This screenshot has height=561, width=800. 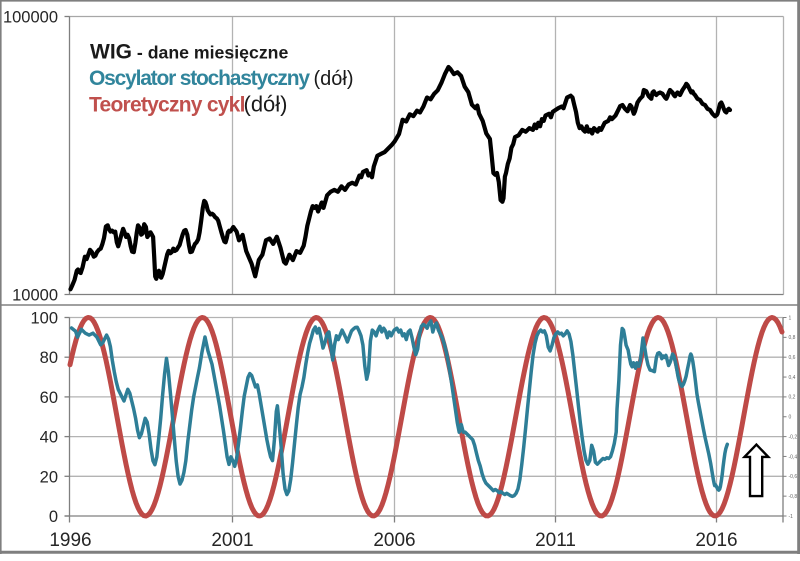 What do you see at coordinates (793, 477) in the screenshot?
I see `svg-text: -0,6` at bounding box center [793, 477].